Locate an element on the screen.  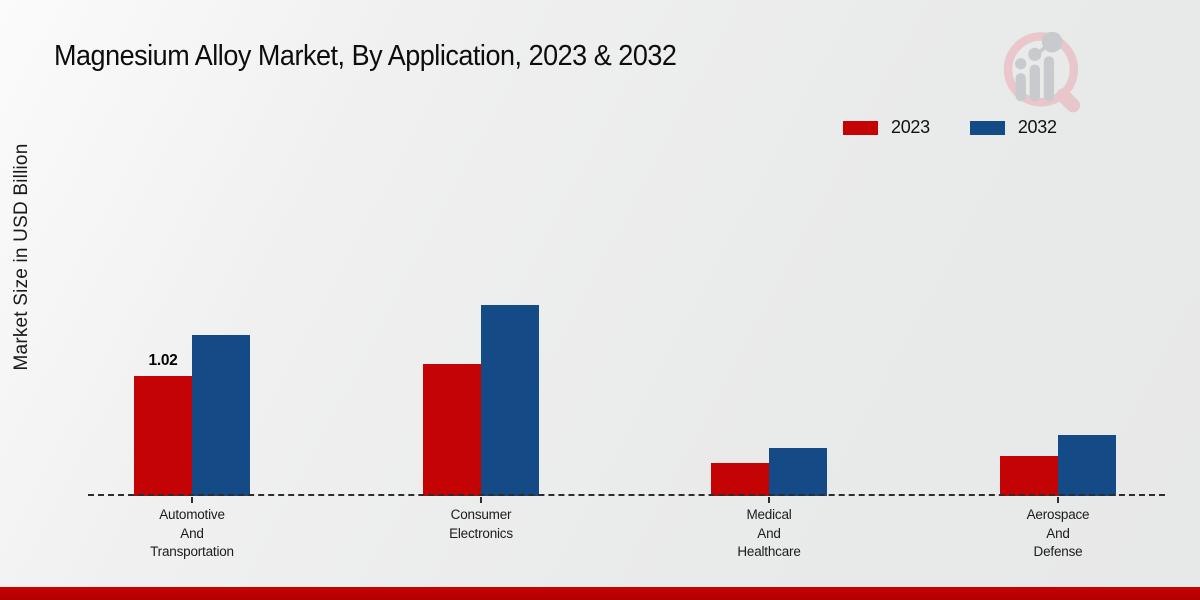
category-label: Medical And Healthcare is located at coordinates (769, 533).